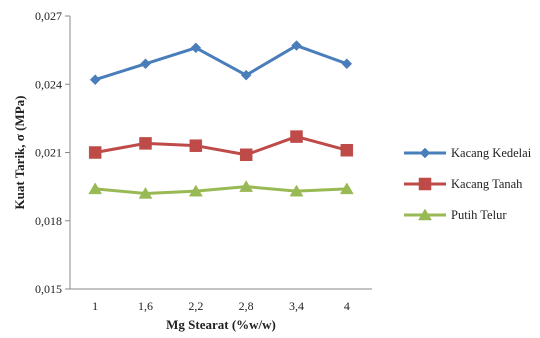  I want to click on x-tick-label: 1, so click(95, 306).